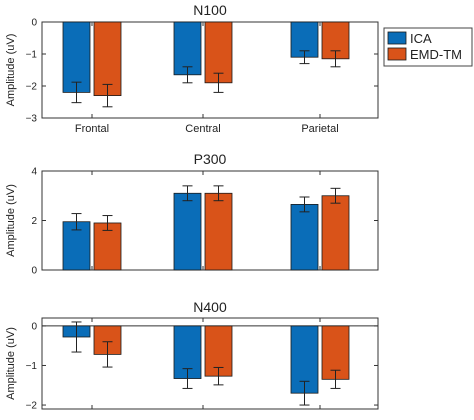  Describe the element at coordinates (319, 129) in the screenshot. I see `x-category-label: Parietal` at that location.